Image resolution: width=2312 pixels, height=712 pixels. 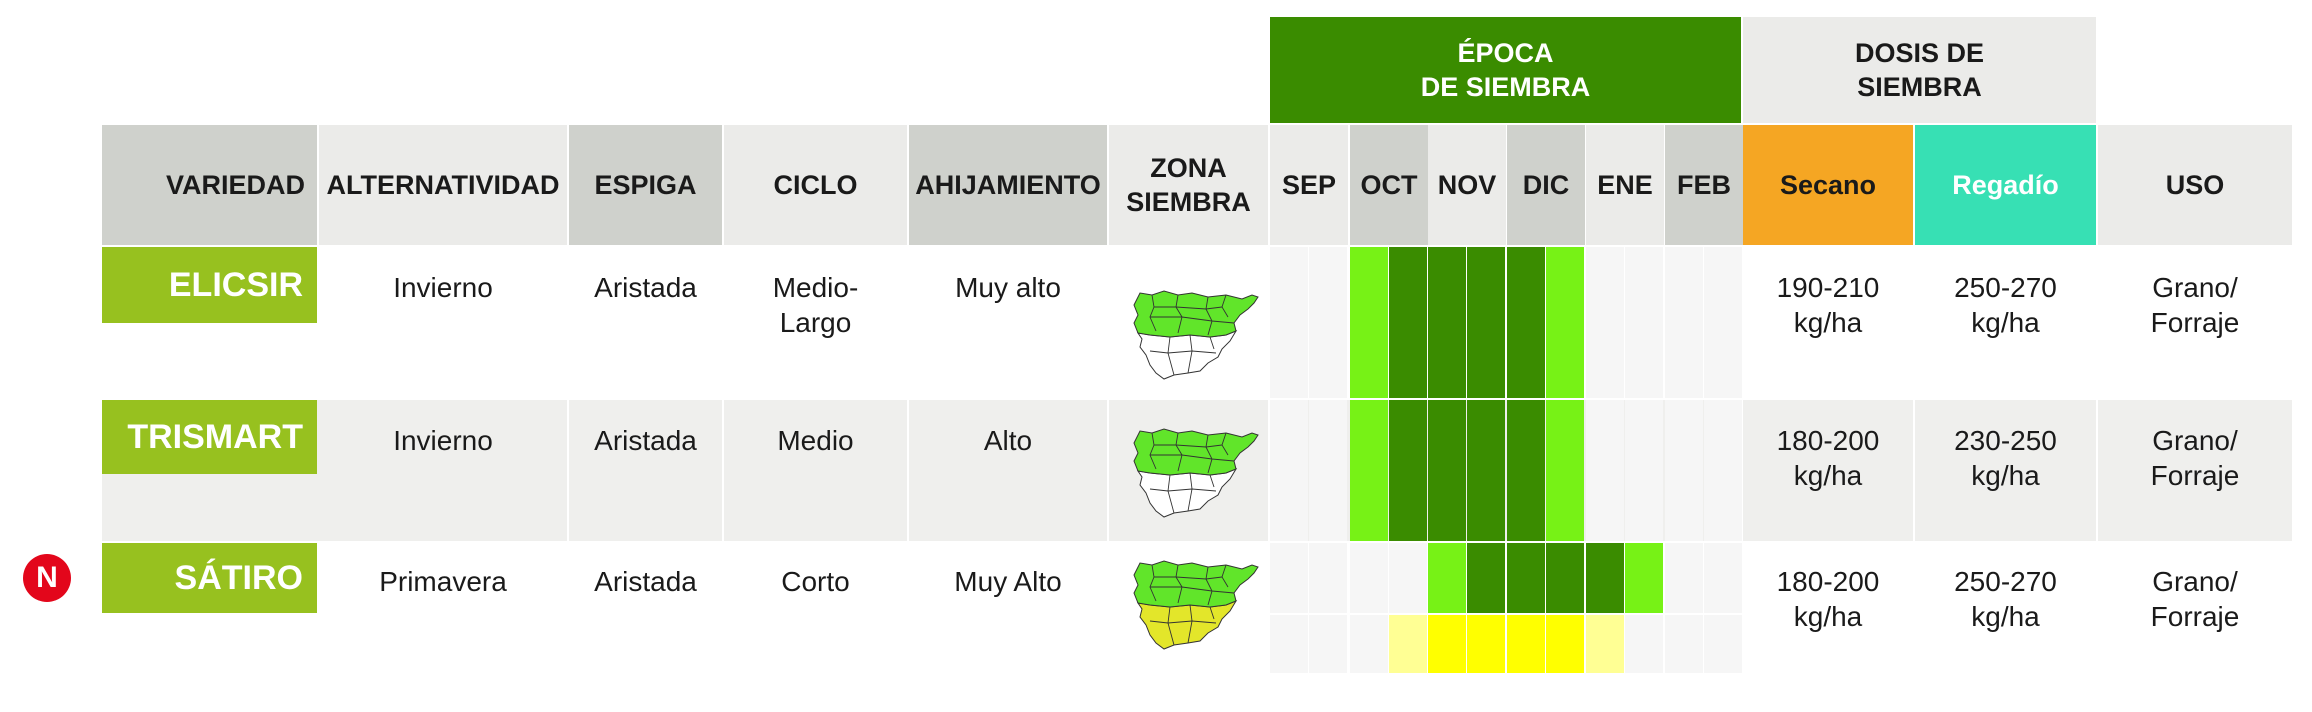 What do you see at coordinates (1828, 185) in the screenshot?
I see `col-header-secano: Secano` at bounding box center [1828, 185].